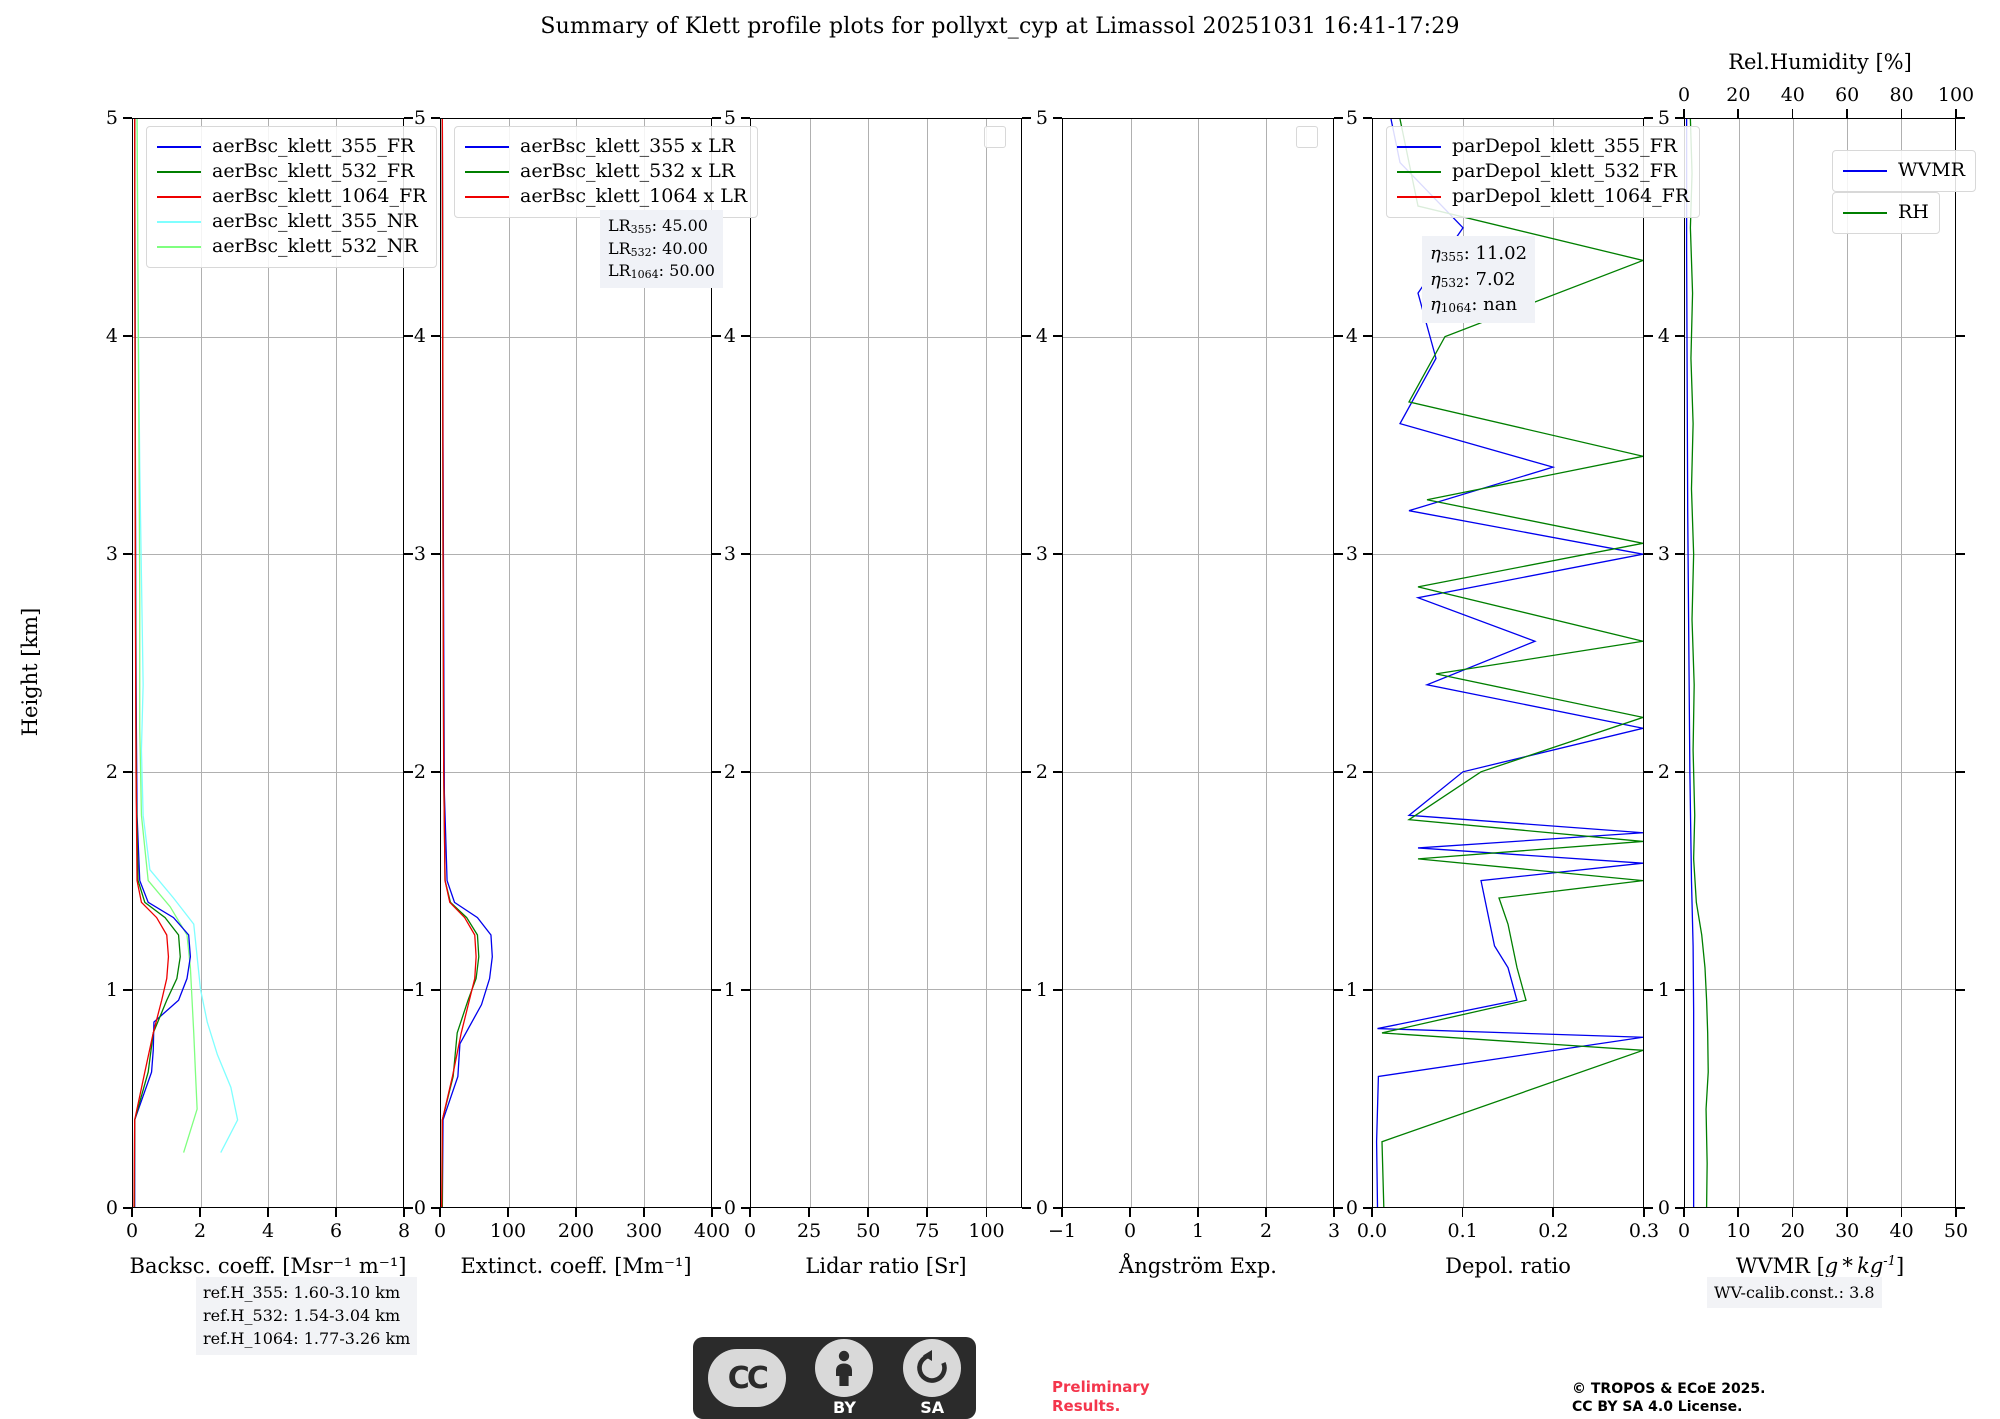 The width and height of the screenshot is (2000, 1419). Describe the element at coordinates (313, 146) in the screenshot. I see `legend-label: aerBsc_klett_355_FR` at that location.